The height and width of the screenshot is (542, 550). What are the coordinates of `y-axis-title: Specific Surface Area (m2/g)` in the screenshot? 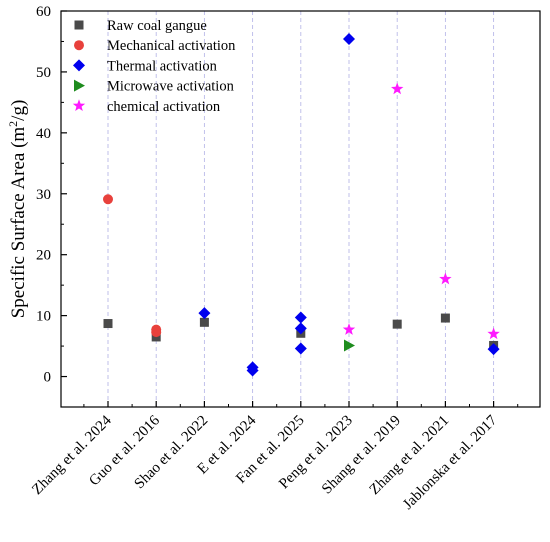 It's located at (17, 209).